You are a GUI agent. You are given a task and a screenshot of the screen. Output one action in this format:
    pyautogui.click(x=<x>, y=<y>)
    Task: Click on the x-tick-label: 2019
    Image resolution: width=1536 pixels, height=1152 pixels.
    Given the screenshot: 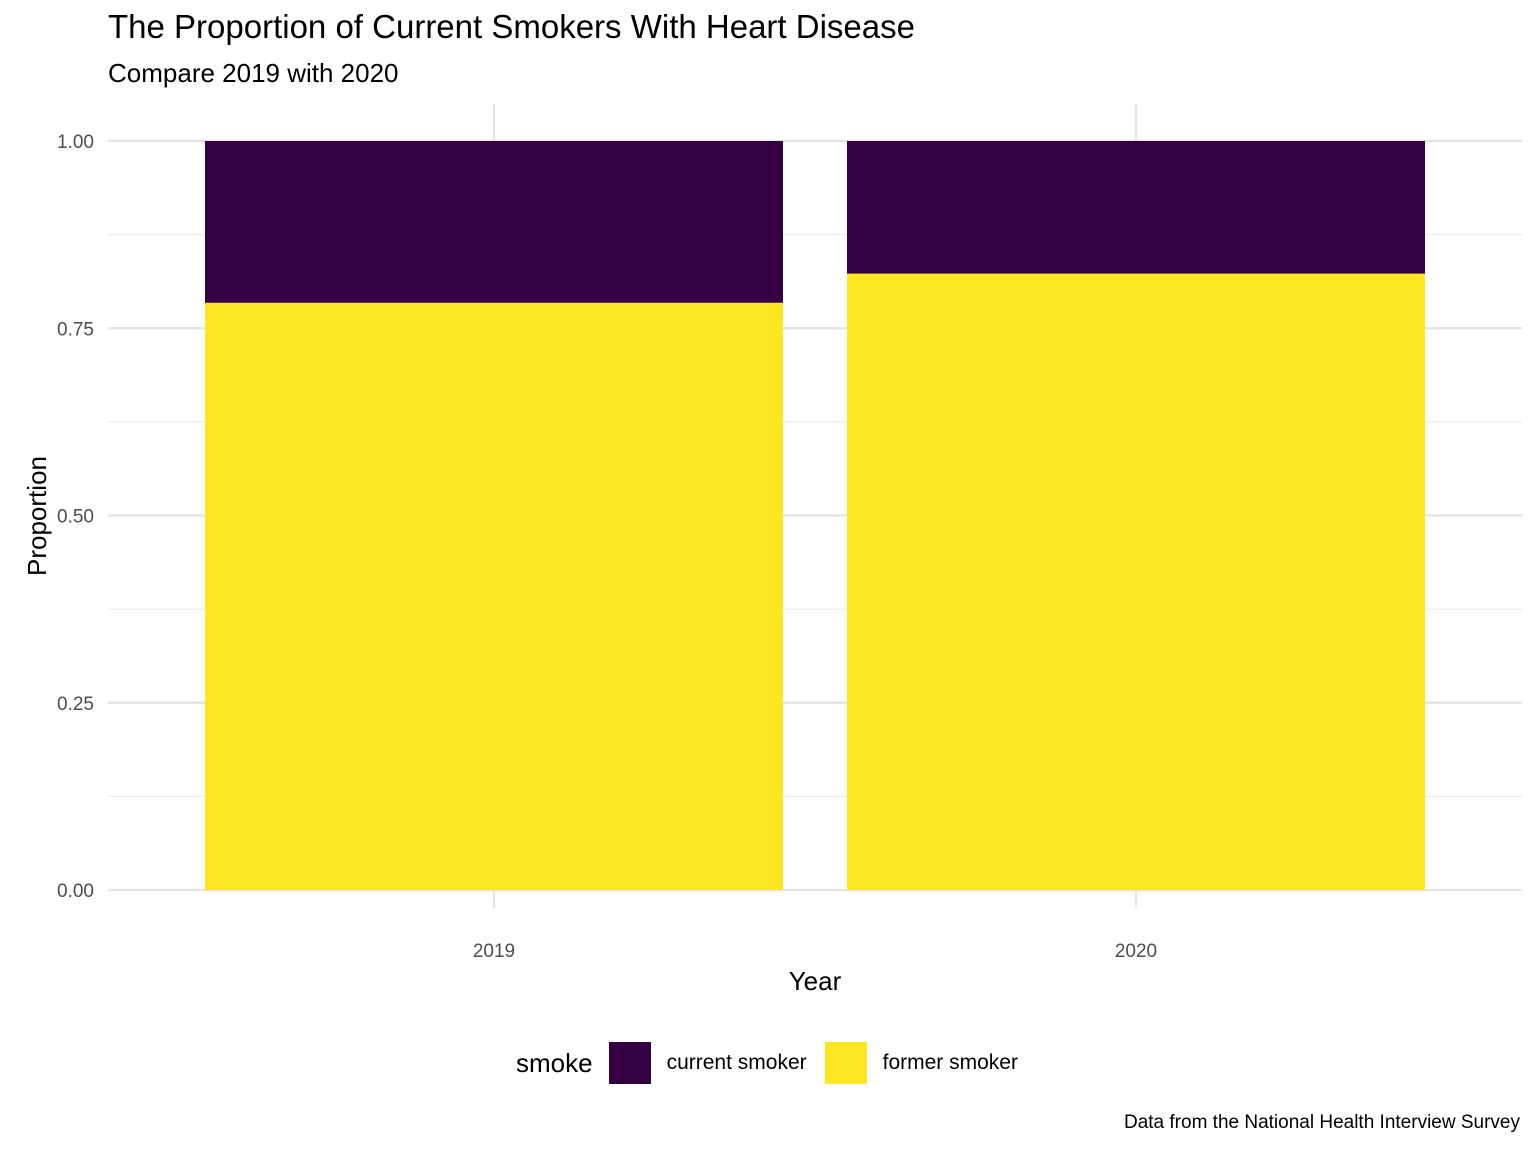 What is the action you would take?
    pyautogui.click(x=494, y=951)
    